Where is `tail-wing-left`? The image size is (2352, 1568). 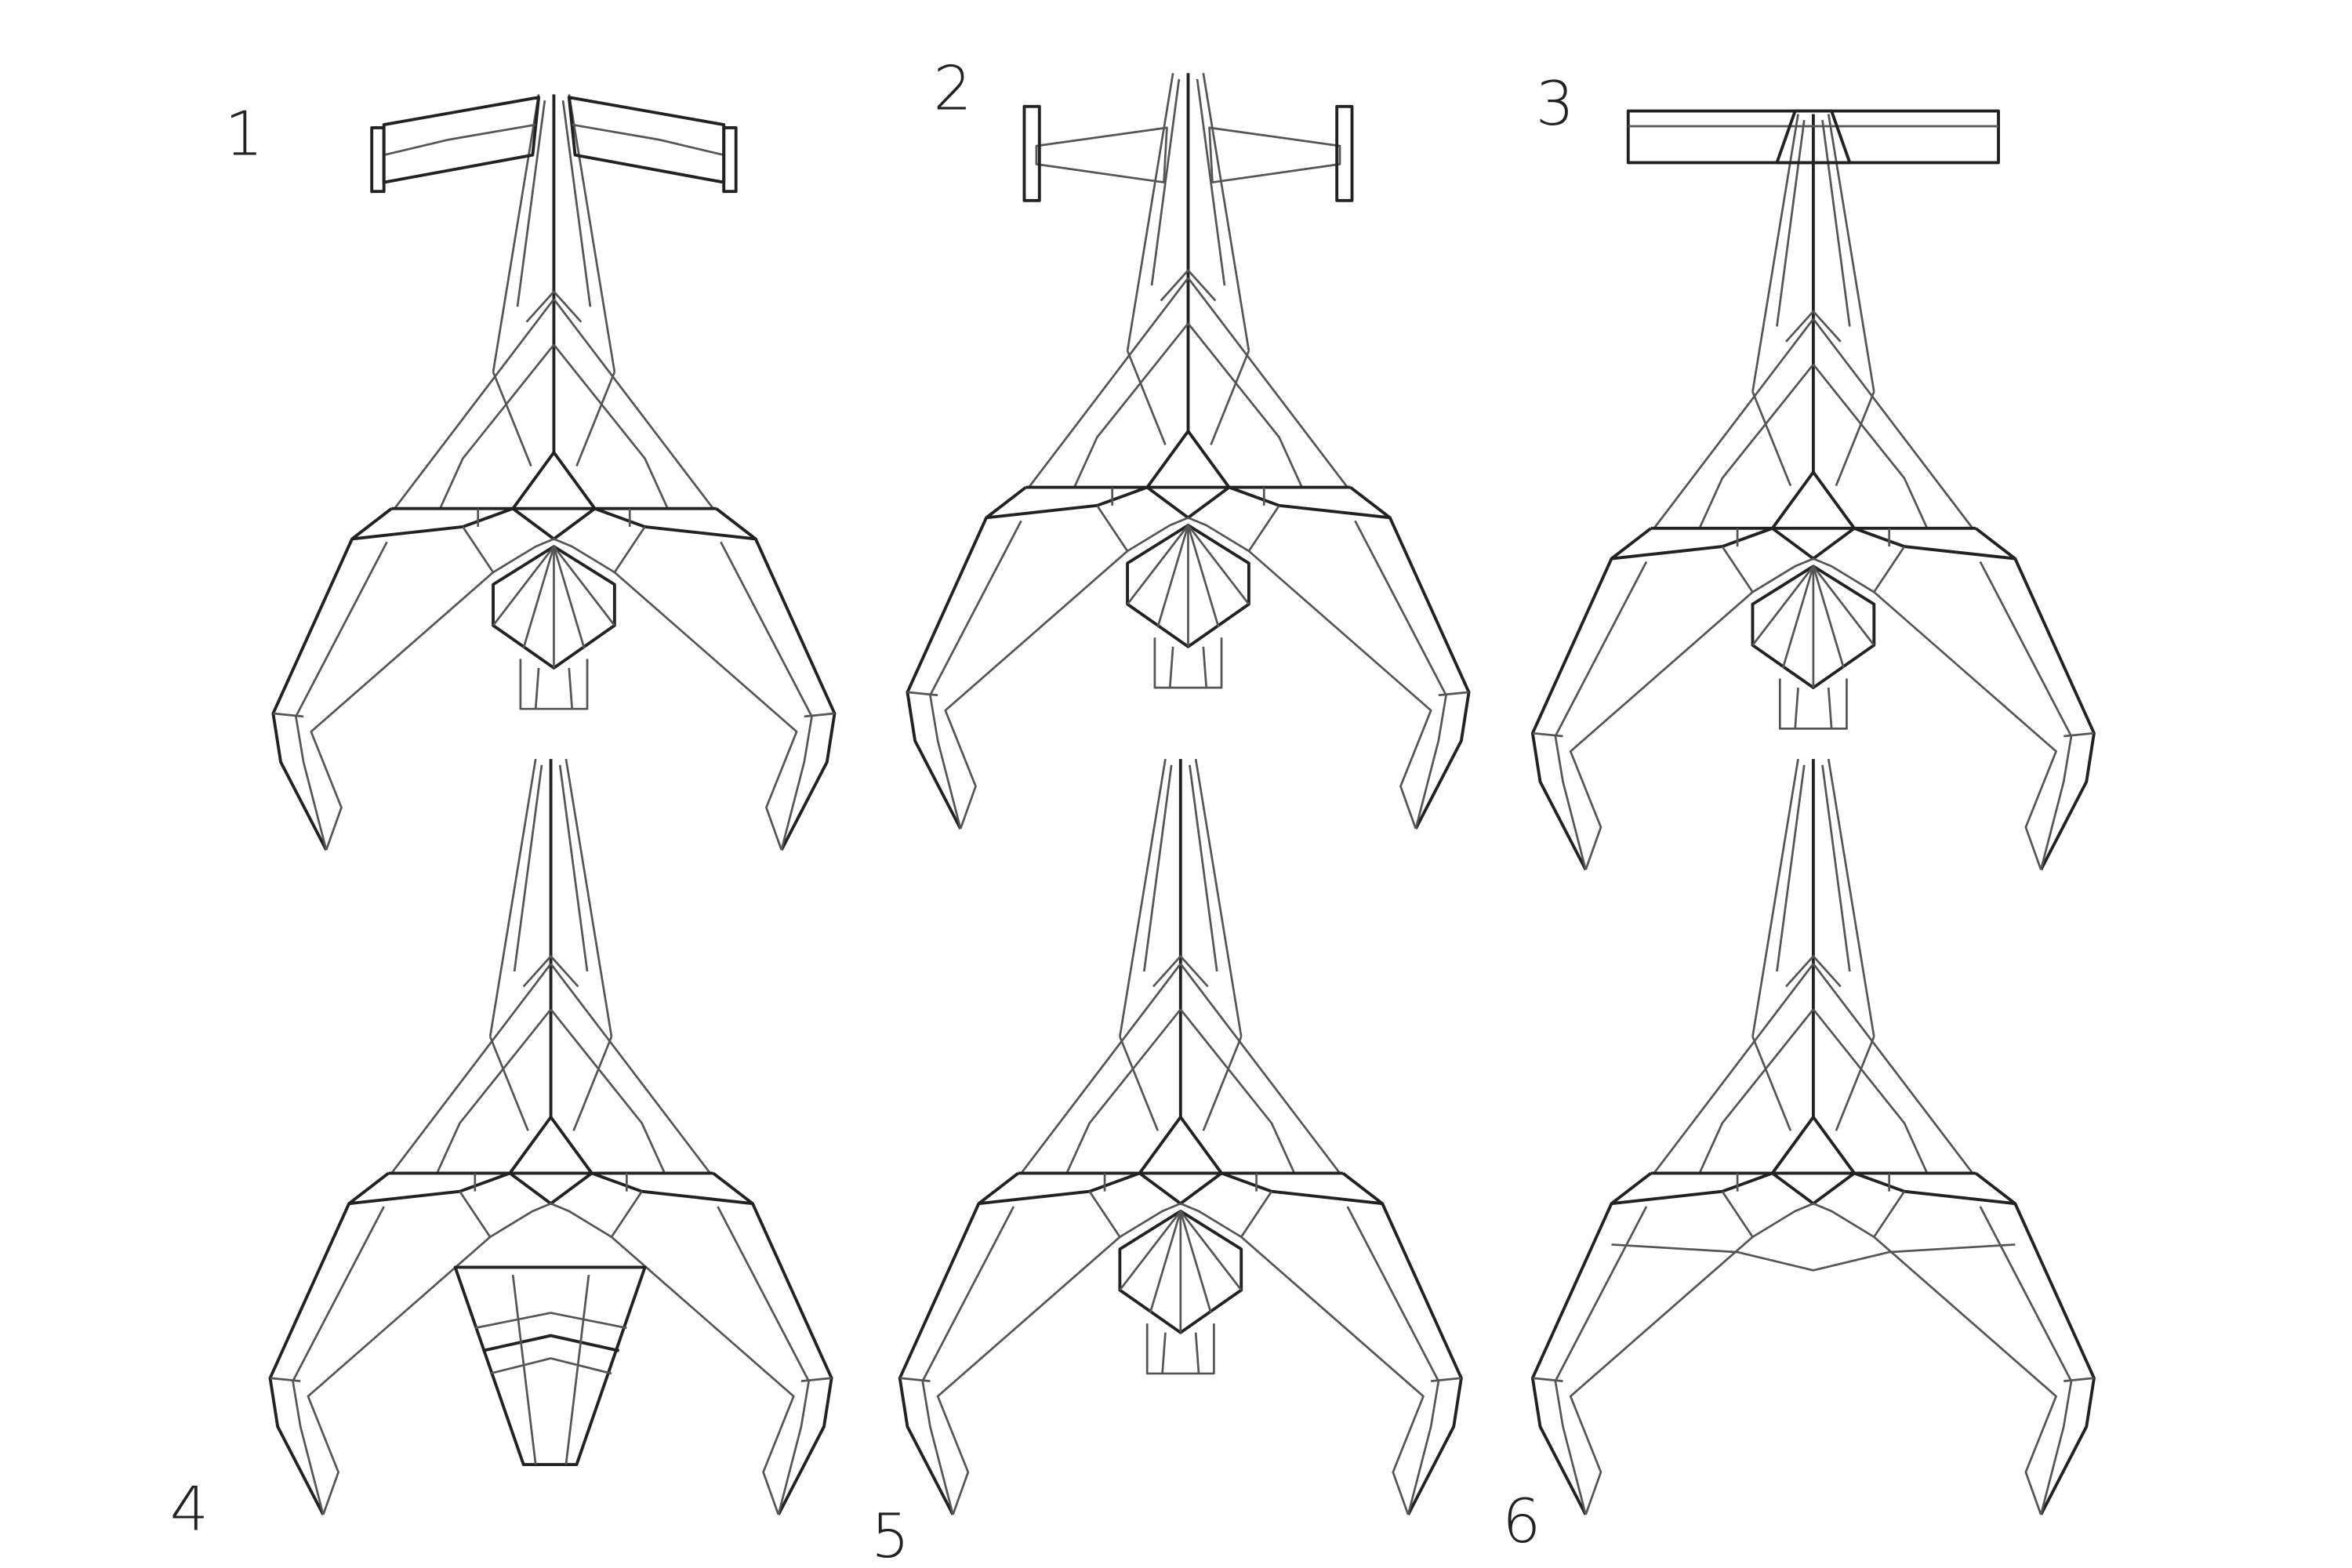
tail-wing-left is located at coordinates (462, 140).